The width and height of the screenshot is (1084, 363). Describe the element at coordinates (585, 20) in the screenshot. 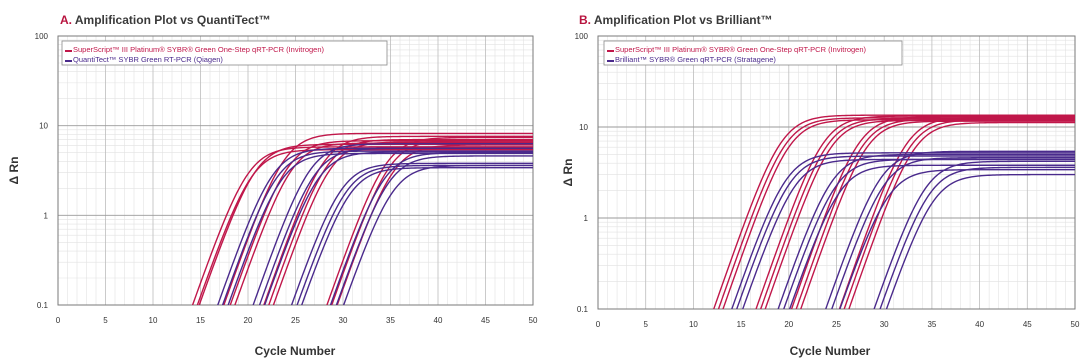

I see `panel-letter-b: B.` at that location.